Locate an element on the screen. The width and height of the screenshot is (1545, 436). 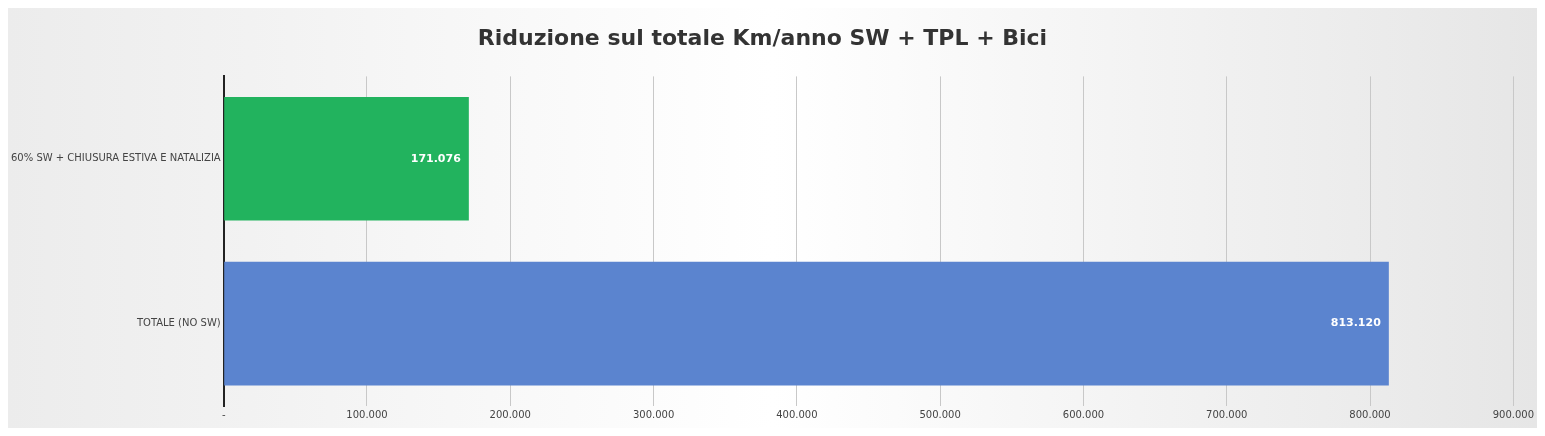
x-tick-label: 900.000 is located at coordinates (1513, 414).